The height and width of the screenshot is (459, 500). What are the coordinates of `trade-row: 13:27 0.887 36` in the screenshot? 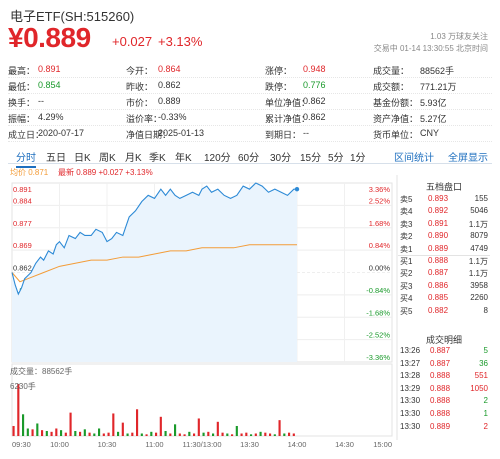 It's located at (444, 365).